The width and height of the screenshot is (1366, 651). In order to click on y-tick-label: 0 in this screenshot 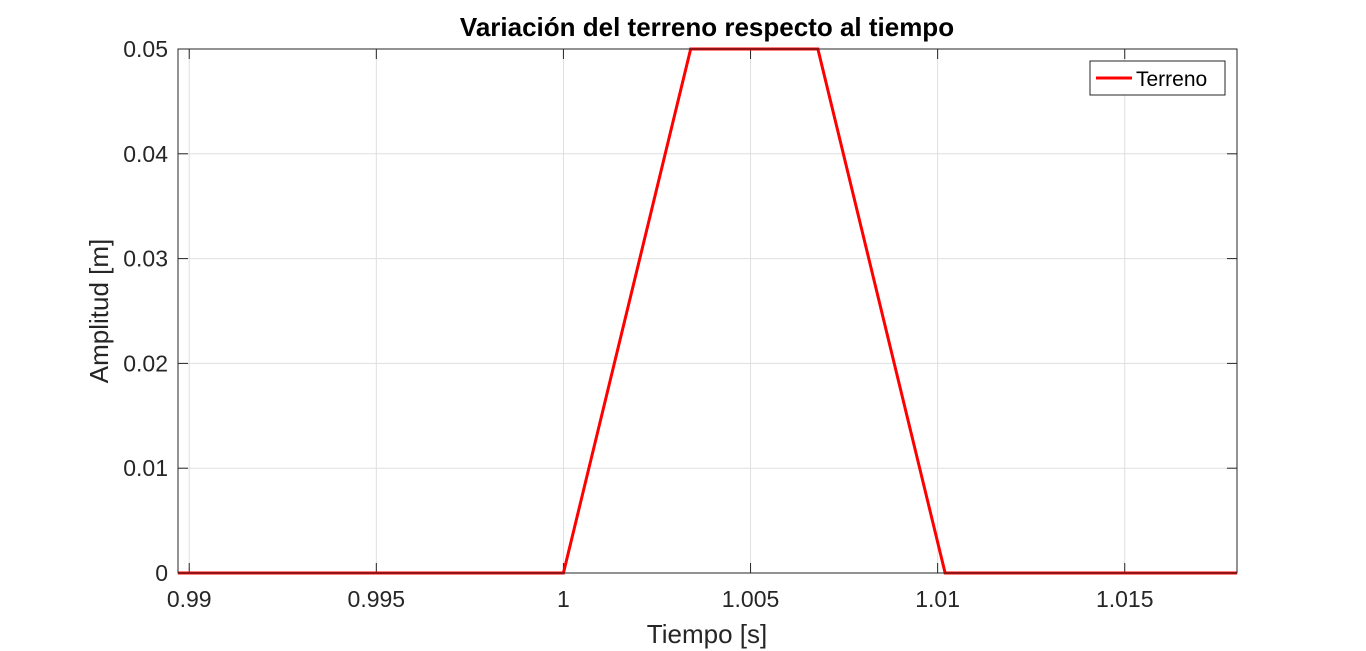, I will do `click(161, 573)`.